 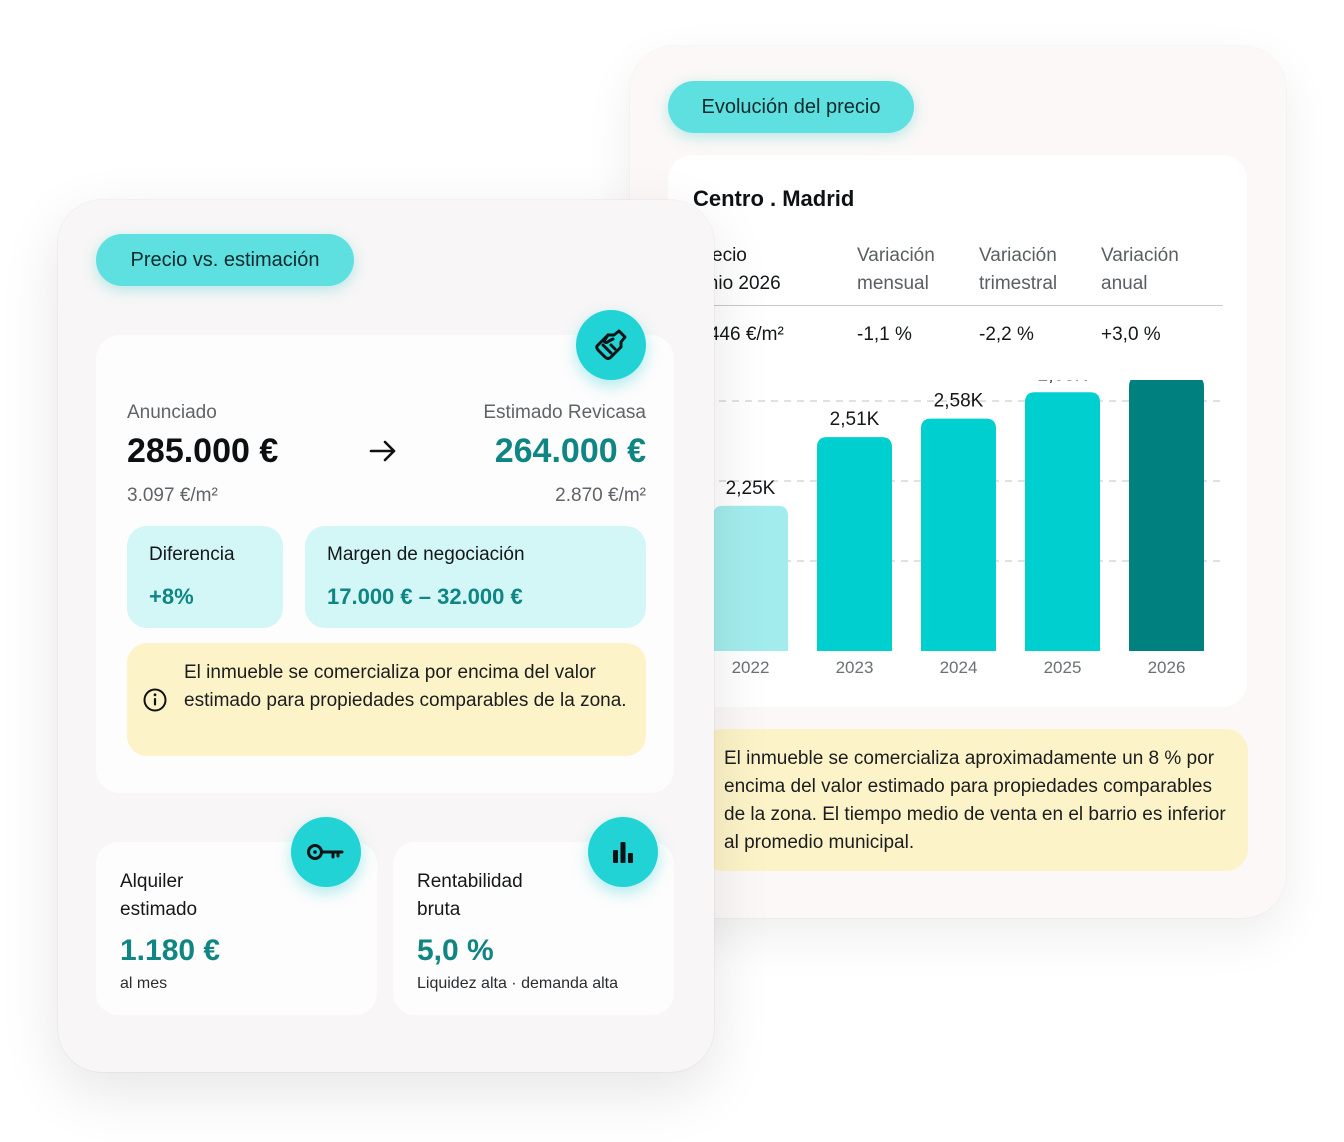 What do you see at coordinates (1063, 382) in the screenshot?
I see `chart-data-label-2025: 2,68K` at bounding box center [1063, 382].